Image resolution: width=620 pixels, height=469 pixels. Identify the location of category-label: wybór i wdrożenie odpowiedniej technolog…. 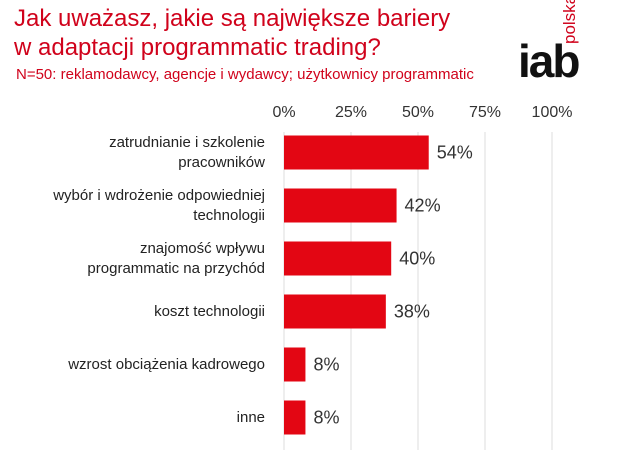
(159, 205).